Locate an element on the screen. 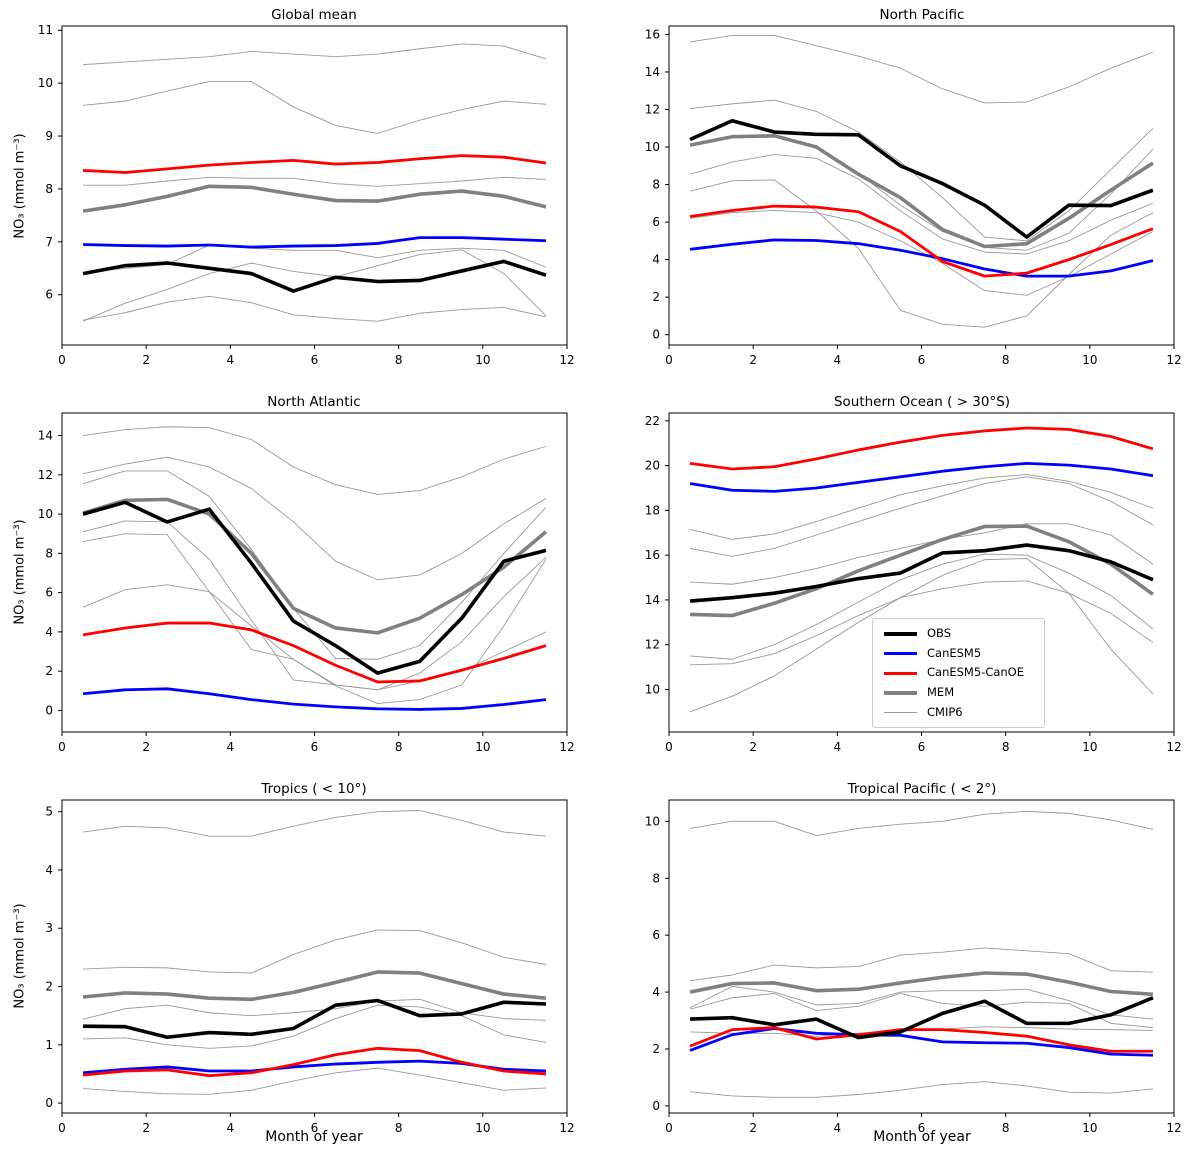  axes-north-atlantic: 0 2 4 6 8 10 12 0 2 4 6 8 10 12 14 is located at coordinates (306, 583).